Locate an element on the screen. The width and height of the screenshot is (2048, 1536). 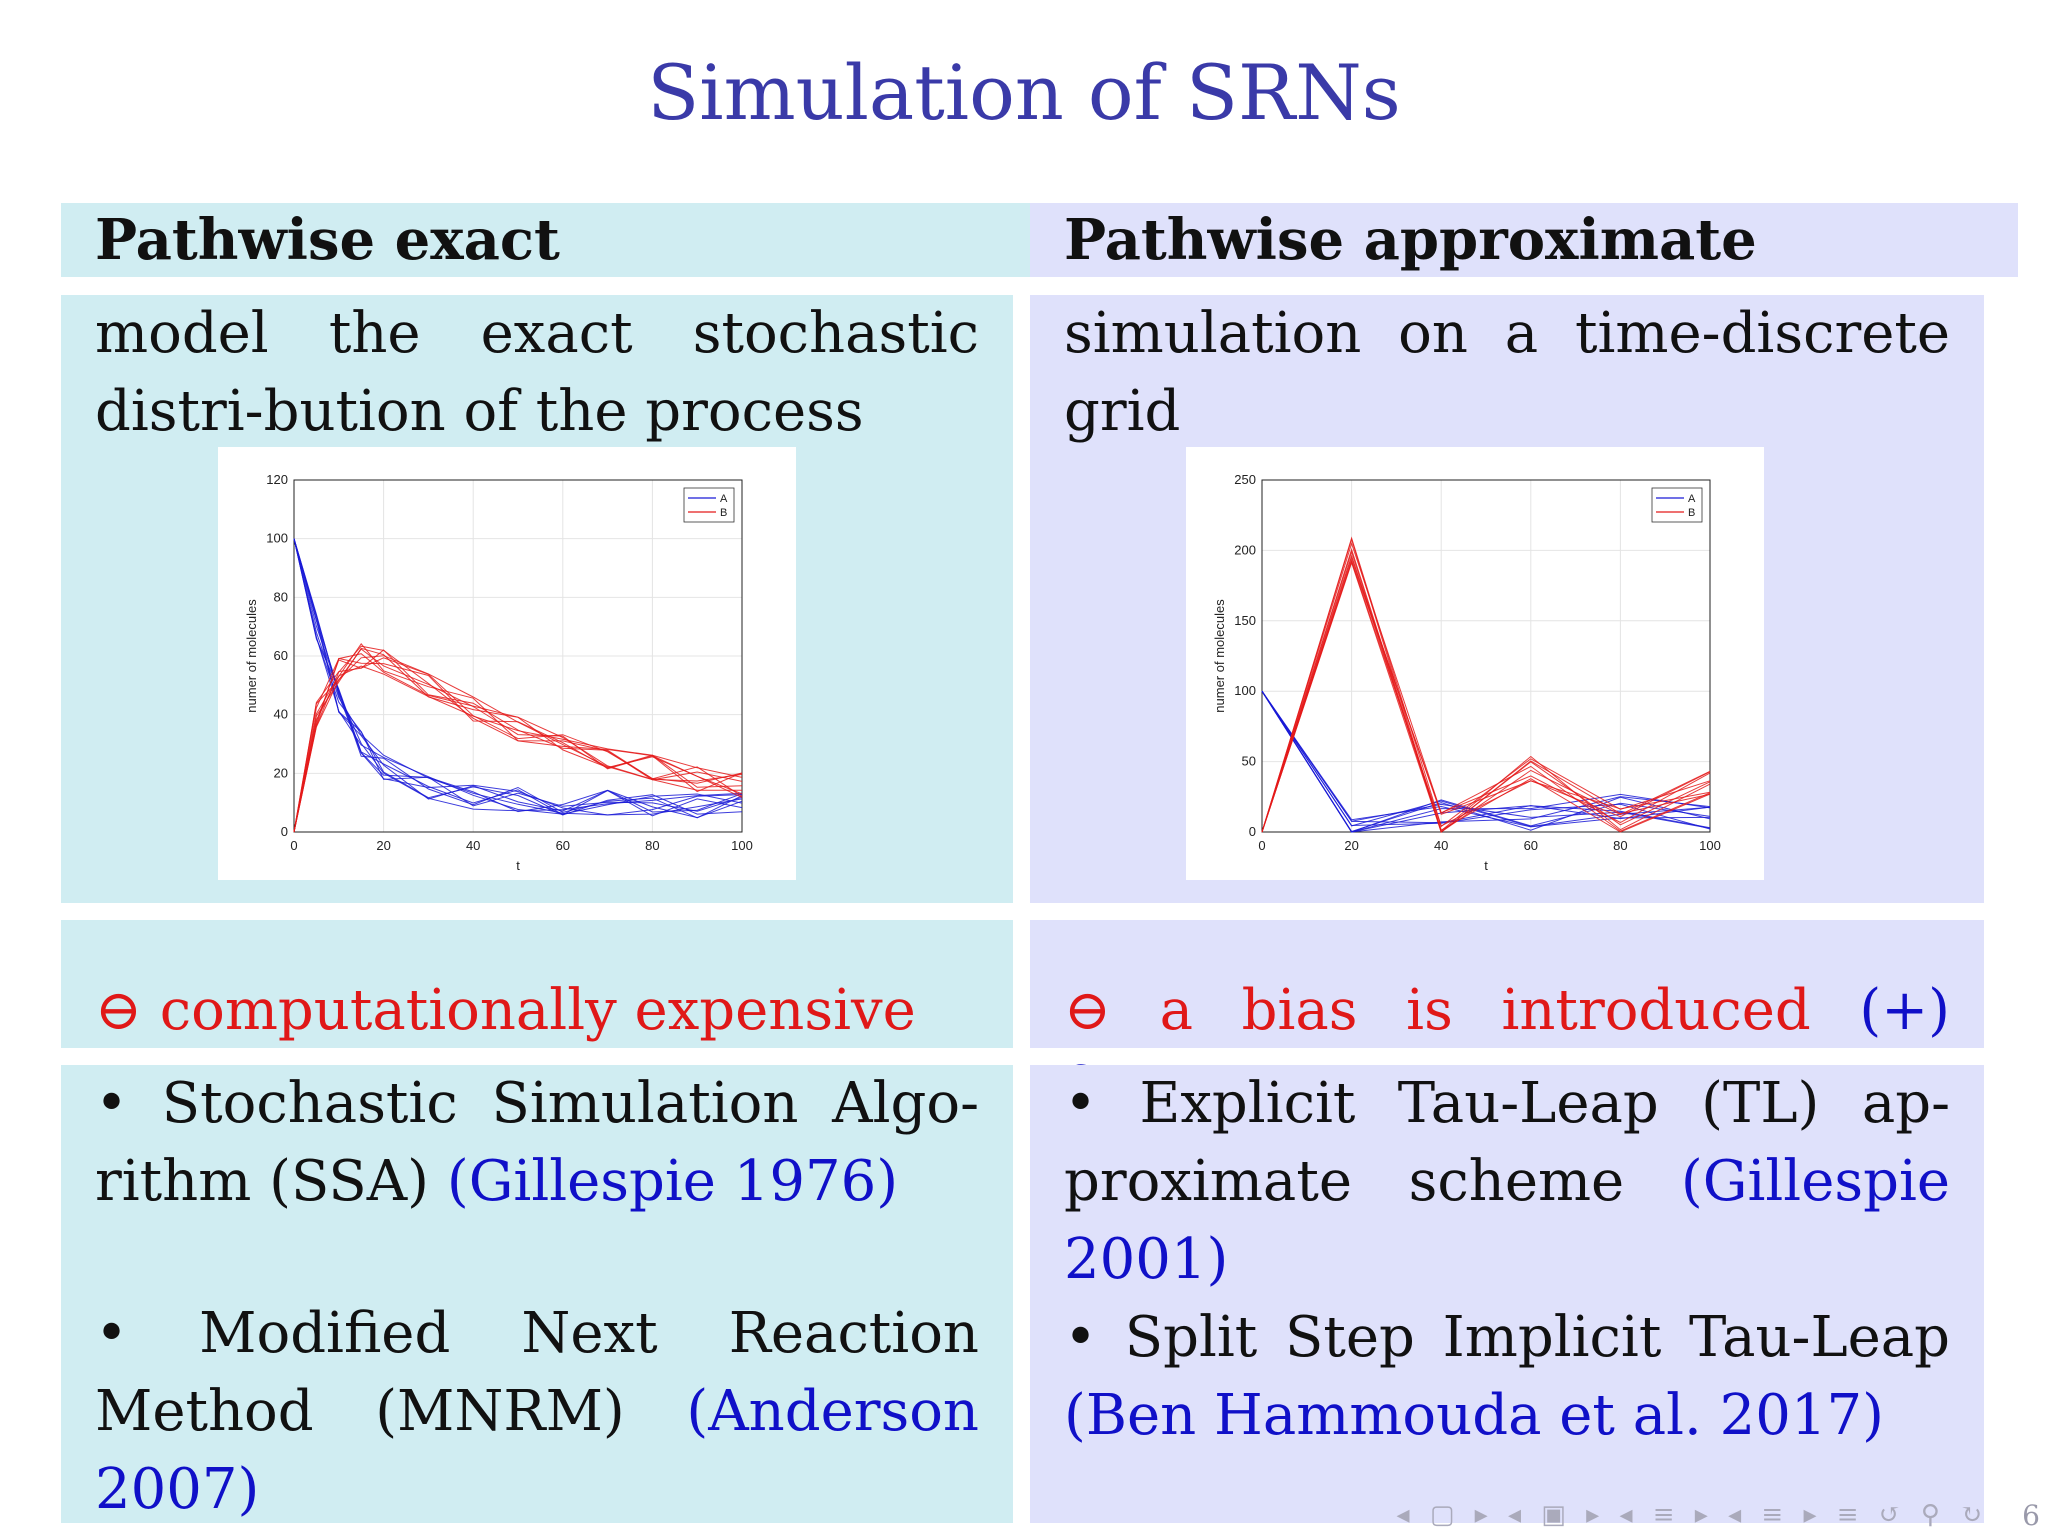
method-text: • Split Step Implicit Tau-Leap is located at coordinates (1507, 1337).